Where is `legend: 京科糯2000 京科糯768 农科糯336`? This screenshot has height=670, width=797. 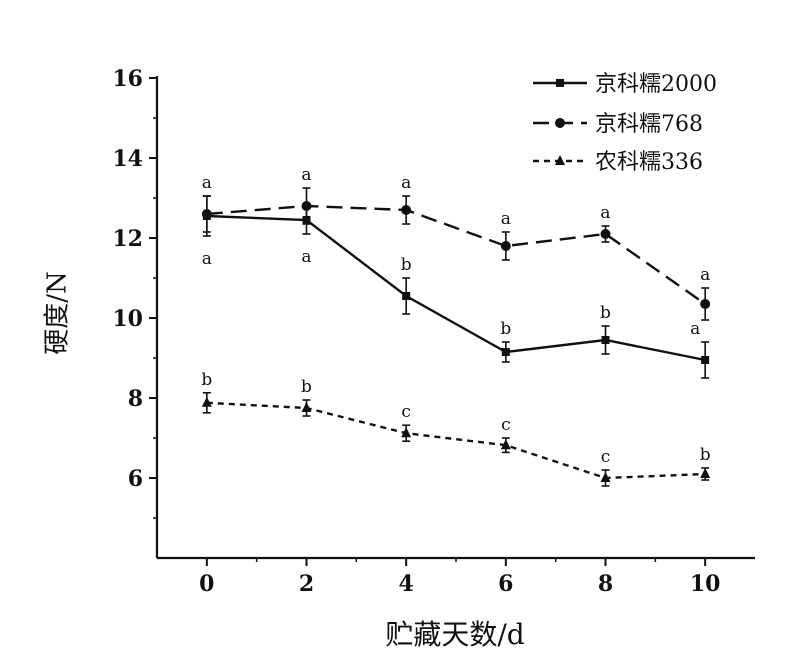
legend: 京科糯2000 京科糯768 农科糯336 is located at coordinates (625, 123).